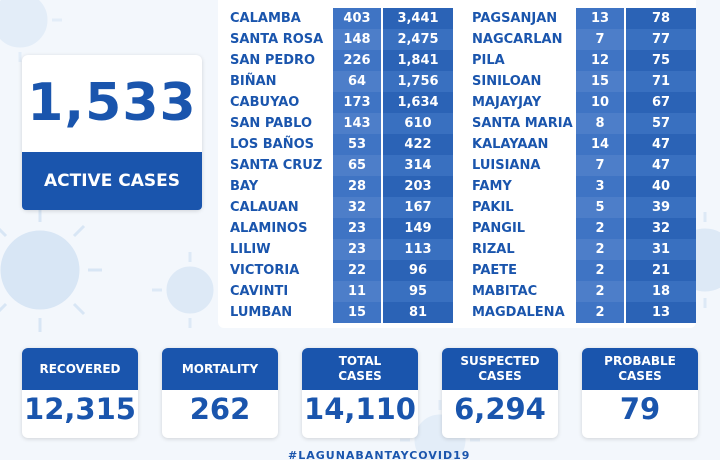  I want to click on municipality-name: MAGDALENA, so click(518, 312).